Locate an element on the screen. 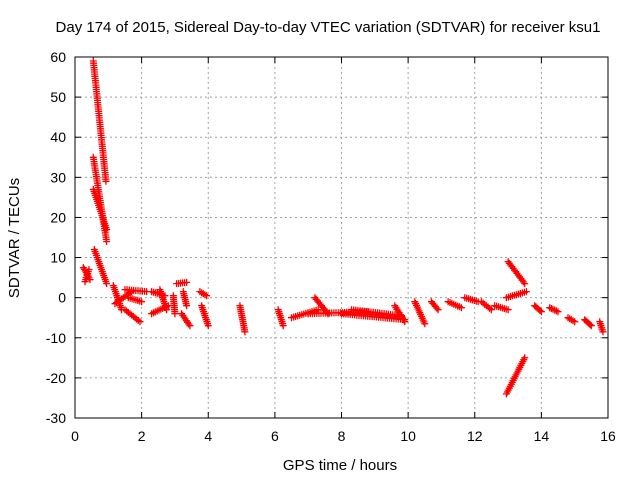  y-tick-label: 40 is located at coordinates (58, 137).